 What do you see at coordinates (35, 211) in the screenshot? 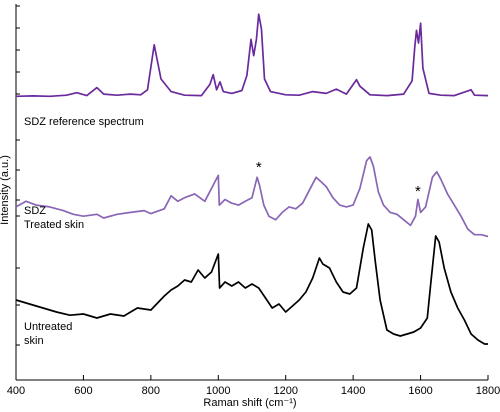
I see `series-label: SDZ` at bounding box center [35, 211].